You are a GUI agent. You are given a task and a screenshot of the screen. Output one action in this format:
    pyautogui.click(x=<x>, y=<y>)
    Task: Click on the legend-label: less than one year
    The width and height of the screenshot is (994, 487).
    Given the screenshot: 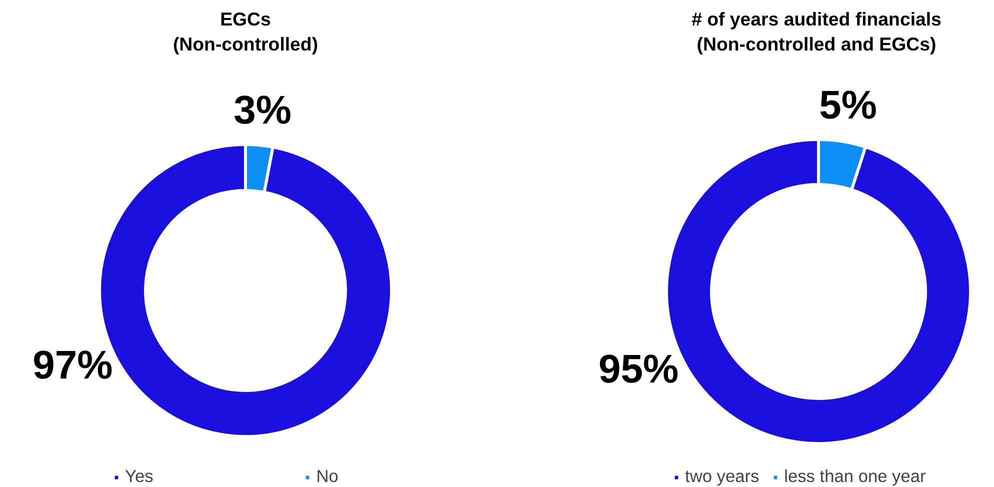 What is the action you would take?
    pyautogui.click(x=855, y=476)
    